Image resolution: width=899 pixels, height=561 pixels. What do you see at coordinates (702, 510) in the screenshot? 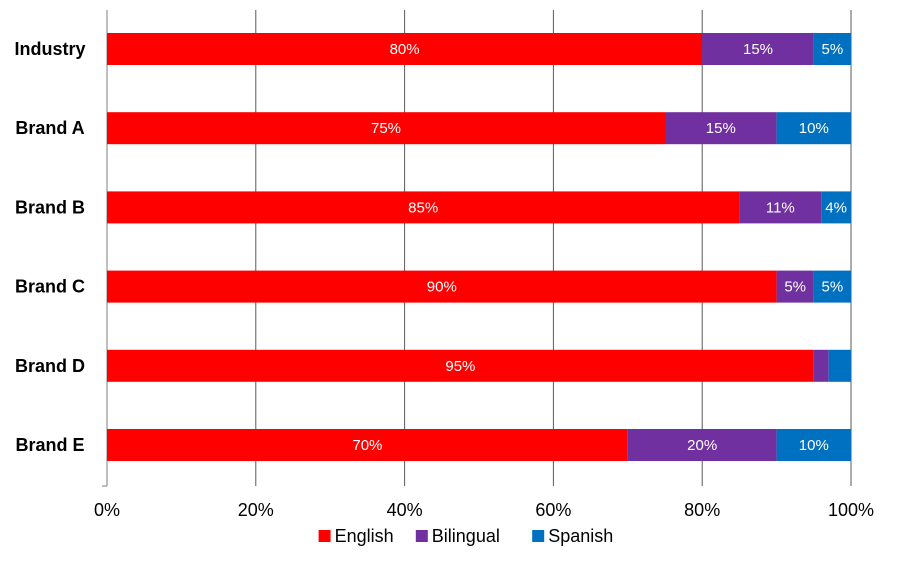
I see `x-tick-label: 80%` at bounding box center [702, 510].